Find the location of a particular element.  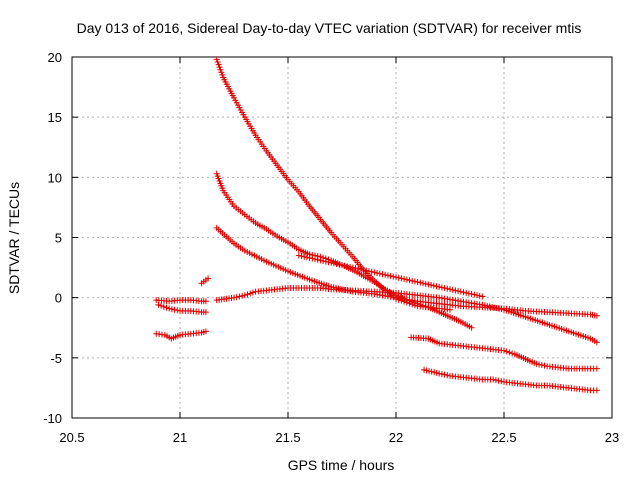

y-tick-label: -10 is located at coordinates (52, 418).